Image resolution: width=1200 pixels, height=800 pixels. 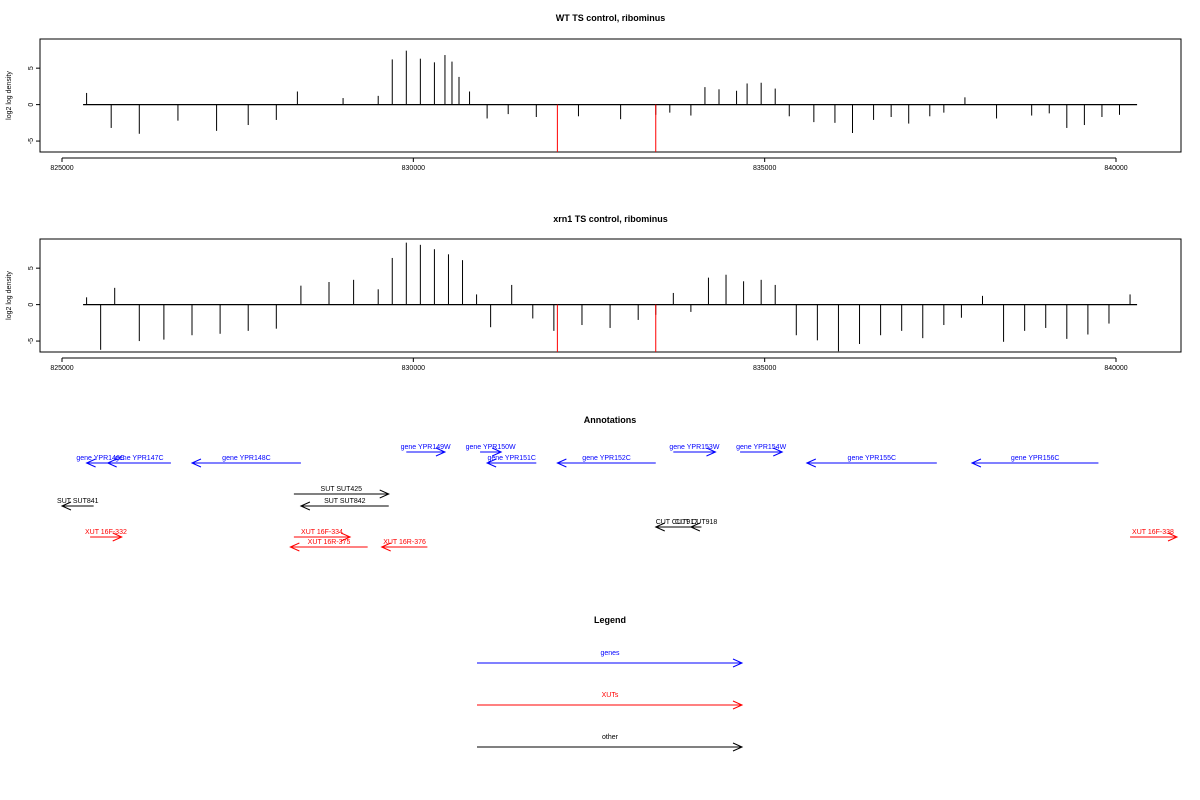 I want to click on annotation-label: gene YPR150W, so click(x=491, y=447).